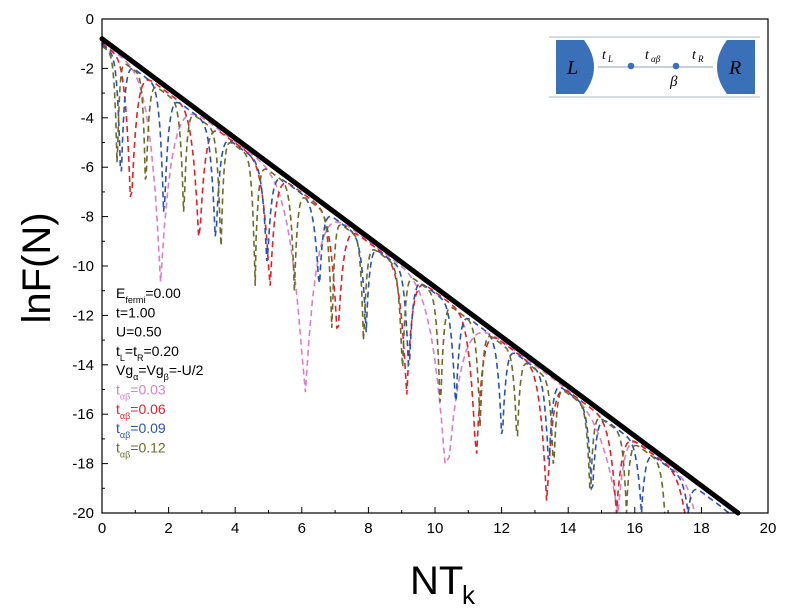  What do you see at coordinates (436, 581) in the screenshot?
I see `svg-text: NT` at bounding box center [436, 581].